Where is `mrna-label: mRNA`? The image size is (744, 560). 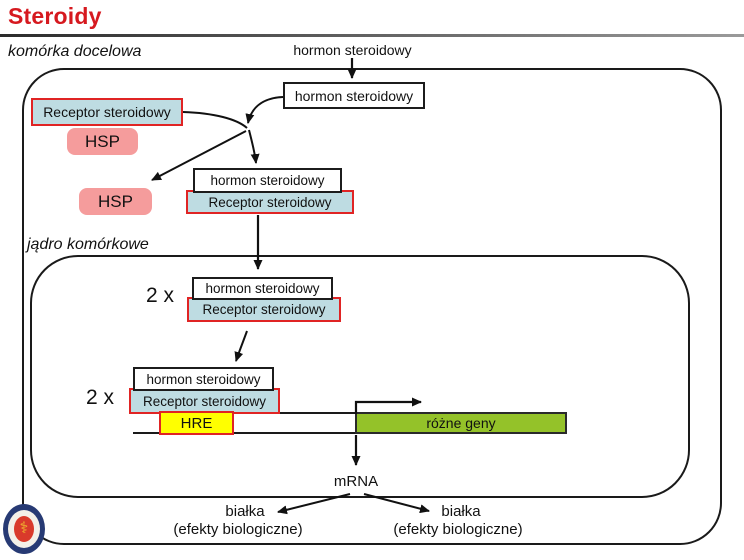 mrna-label: mRNA is located at coordinates (356, 481).